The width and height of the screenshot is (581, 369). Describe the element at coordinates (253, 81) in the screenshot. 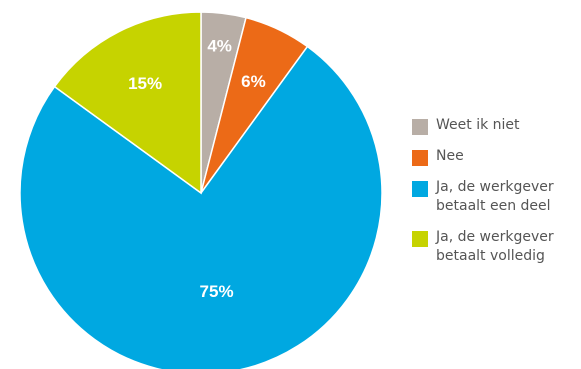

I see `slice-label-nee: 6%` at that location.